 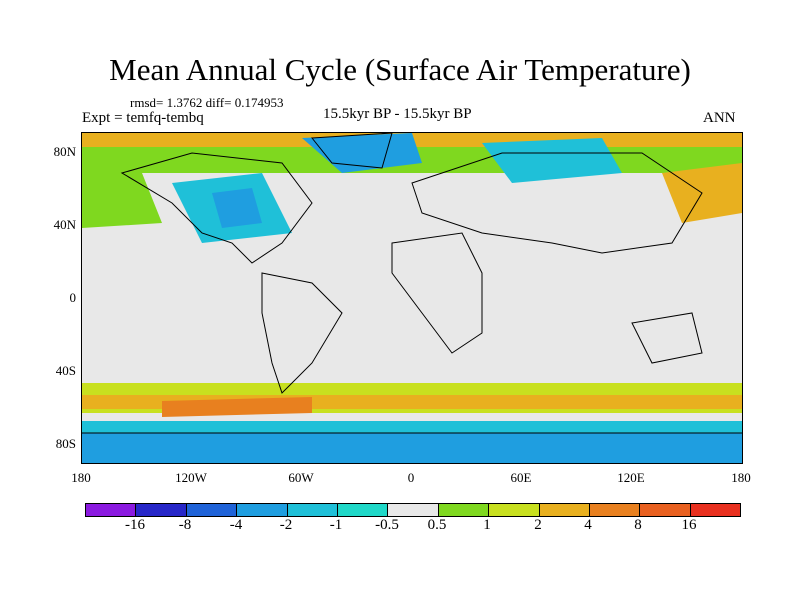 I want to click on x-tick-label: 120W, so click(x=191, y=477).